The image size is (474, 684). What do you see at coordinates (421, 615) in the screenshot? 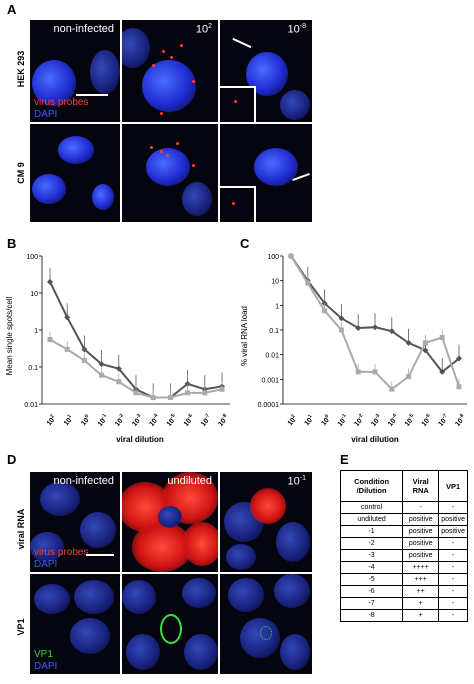
I see `table-cell: +` at bounding box center [421, 615].